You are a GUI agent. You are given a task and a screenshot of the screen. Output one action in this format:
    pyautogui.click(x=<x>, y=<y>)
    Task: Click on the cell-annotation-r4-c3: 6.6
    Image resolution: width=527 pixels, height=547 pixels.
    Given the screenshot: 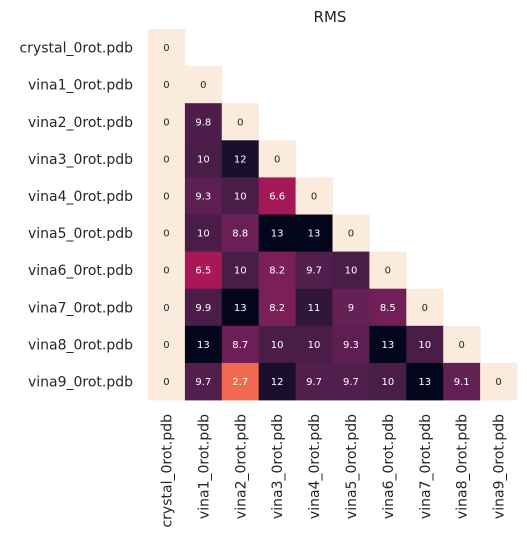 What is the action you would take?
    pyautogui.click(x=277, y=196)
    